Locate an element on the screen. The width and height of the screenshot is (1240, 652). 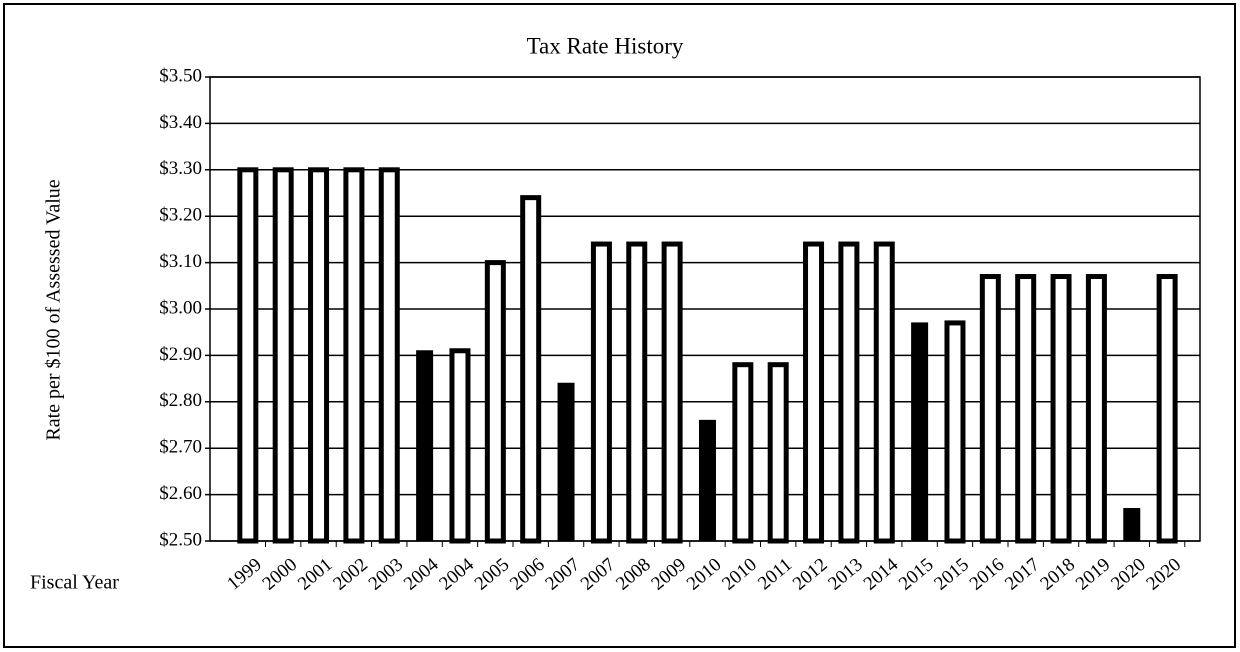
y-tick-label: $3.50 is located at coordinates (180, 75).